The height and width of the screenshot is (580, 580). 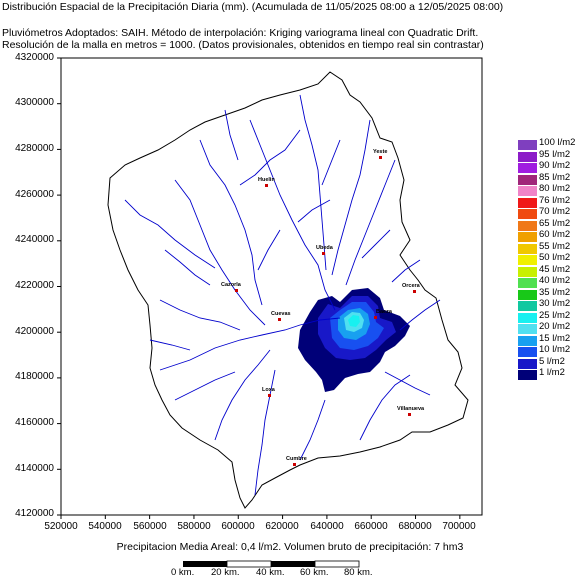 I want to click on legend-label: 100 l/m2, so click(x=557, y=142).